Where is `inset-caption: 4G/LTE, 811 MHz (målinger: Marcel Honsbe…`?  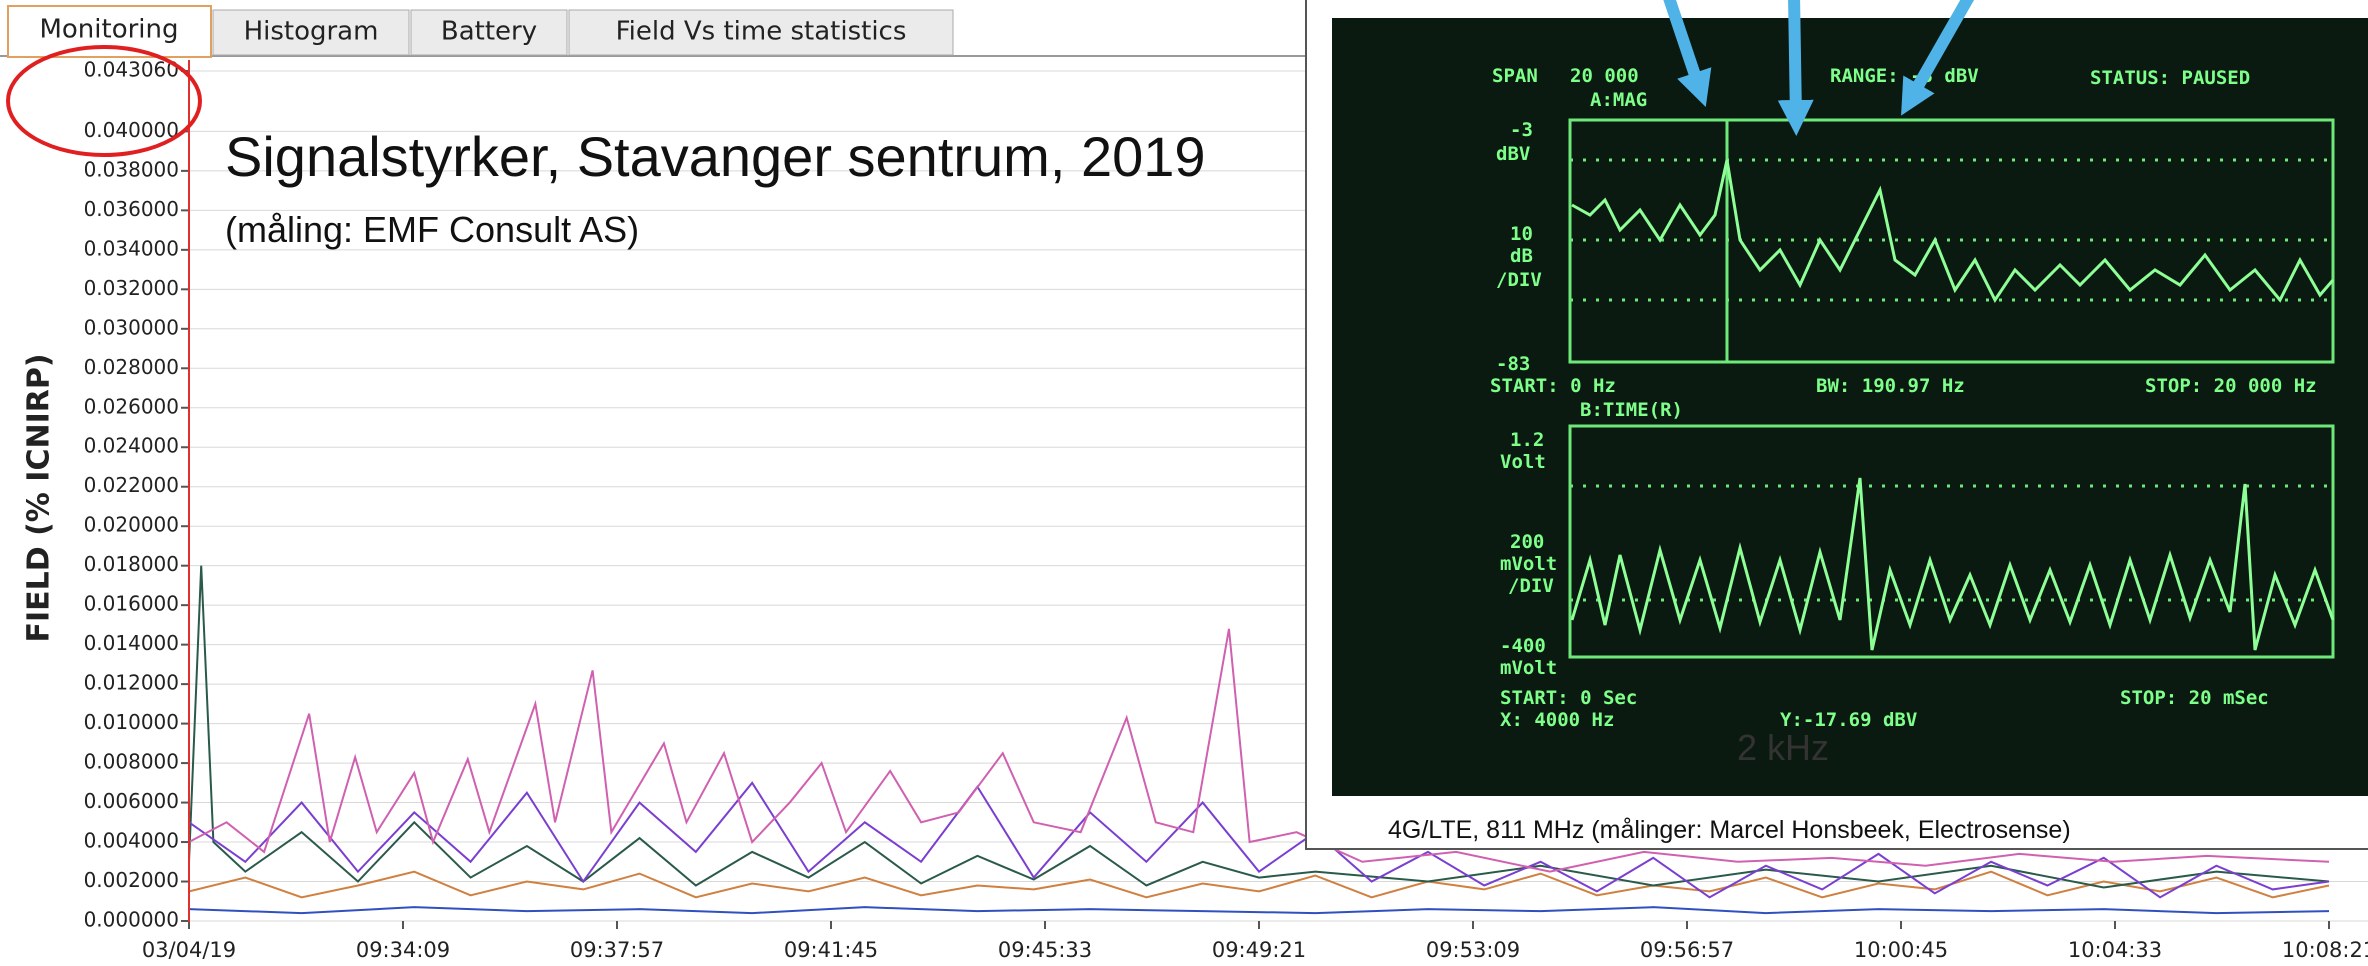
inset-caption: 4G/LTE, 811 MHz (målinger: Marcel Honsbe… is located at coordinates (1729, 830).